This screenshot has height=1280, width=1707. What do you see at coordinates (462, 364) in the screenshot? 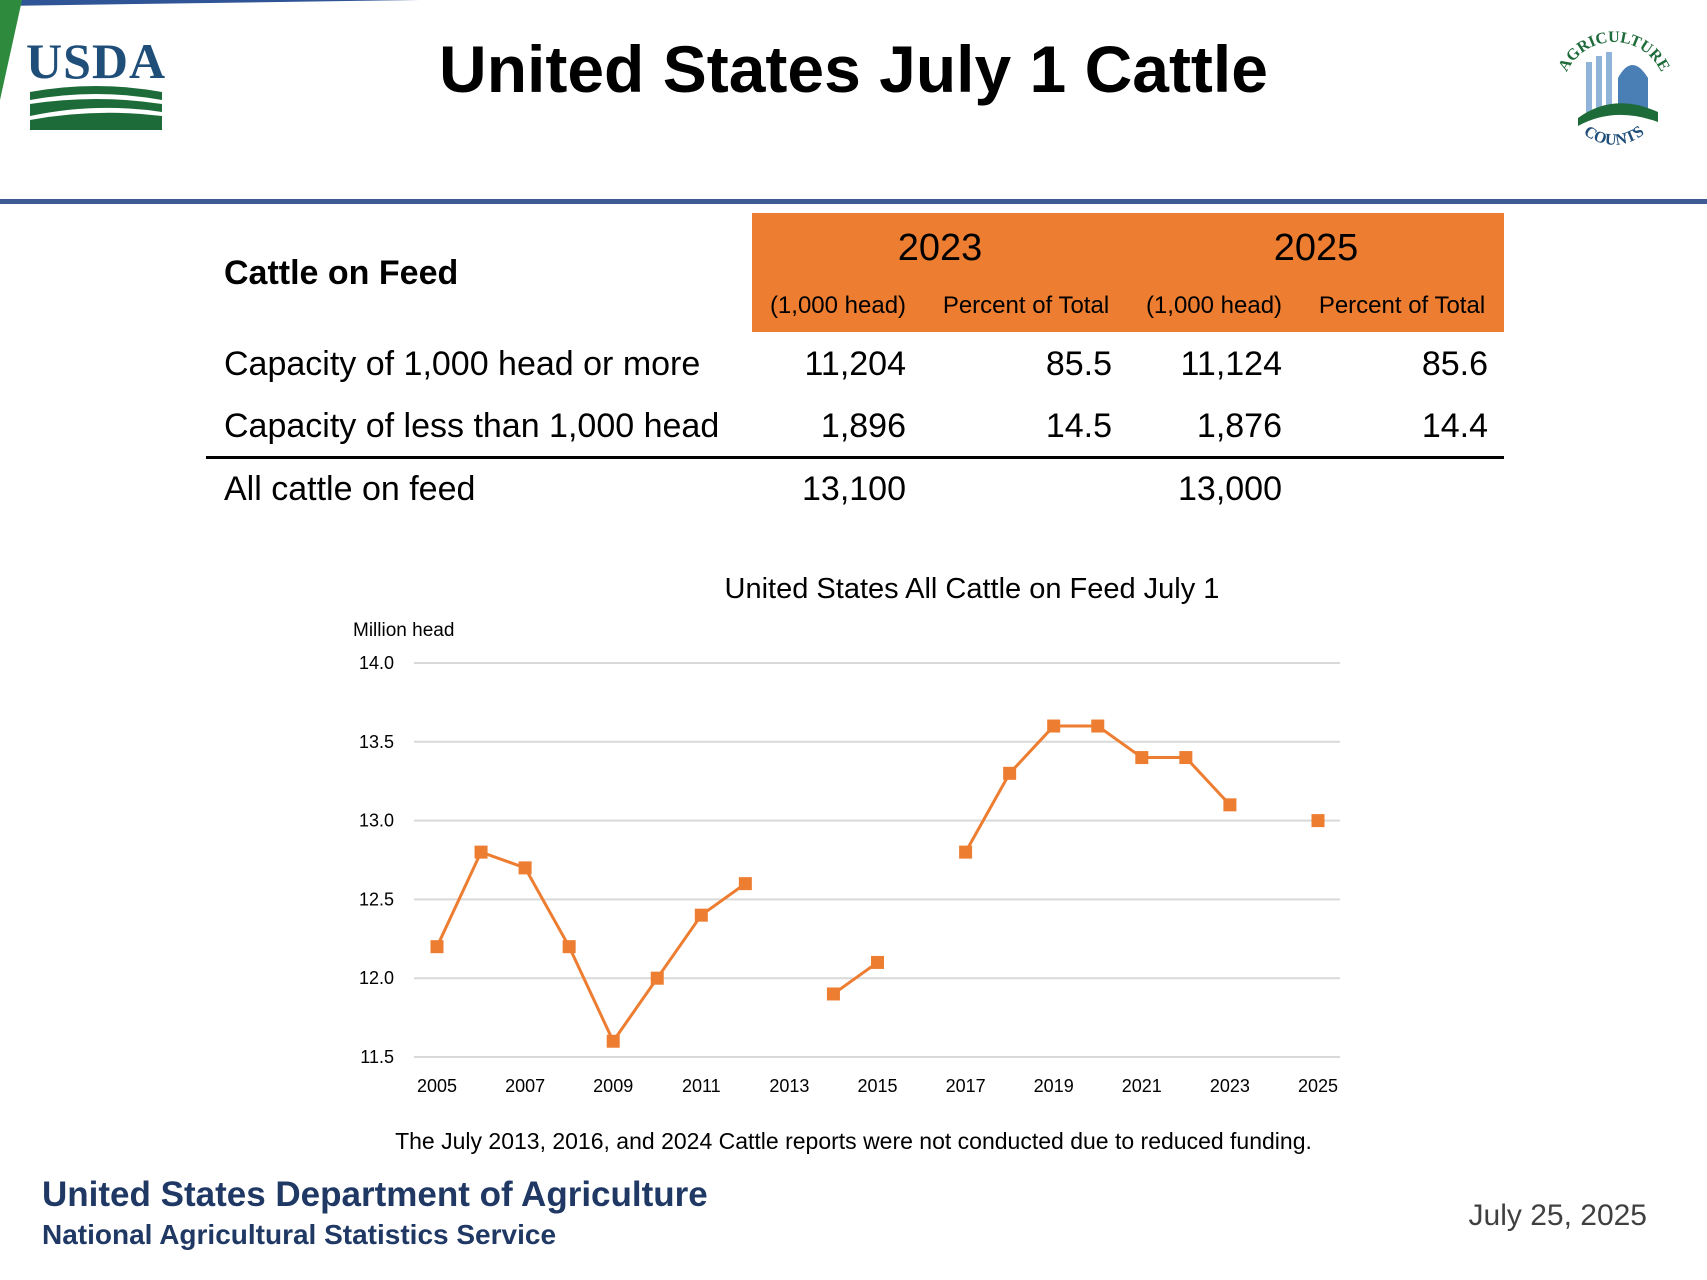
I see `row-label-large-capacity: Capacity of 1,000 head or more` at bounding box center [462, 364].